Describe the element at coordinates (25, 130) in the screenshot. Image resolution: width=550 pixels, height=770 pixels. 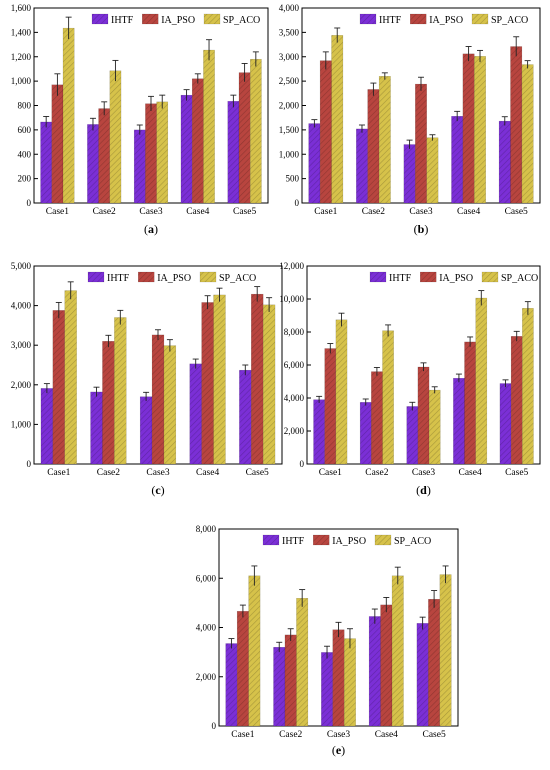
I see `y-tick-label: 600` at that location.